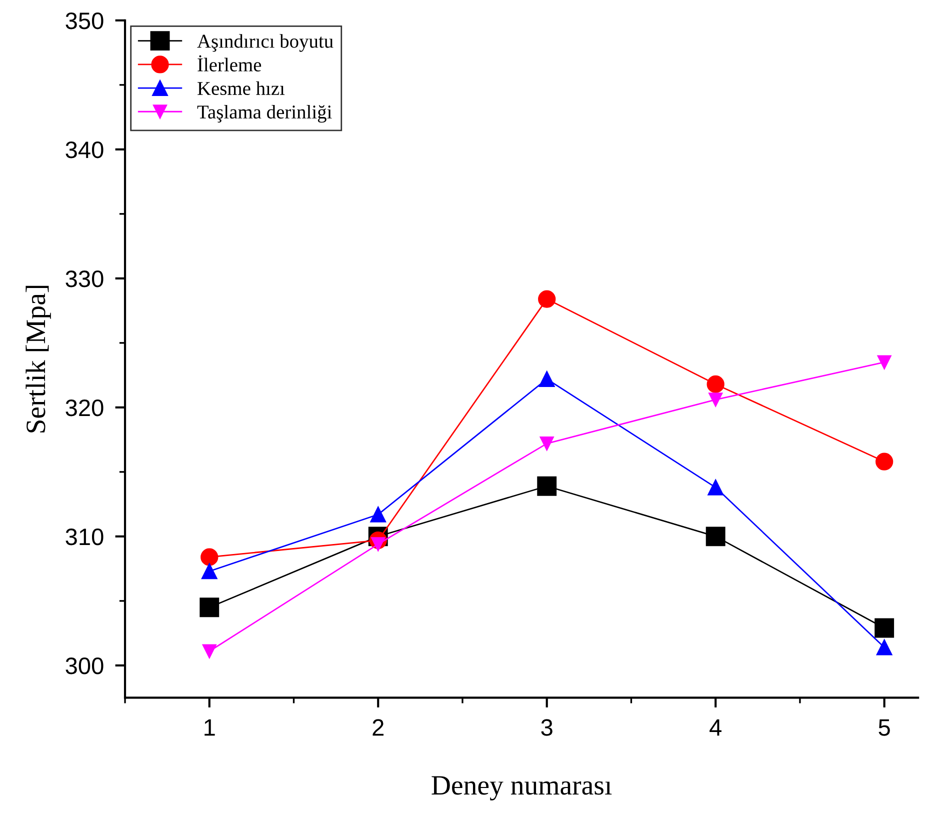 Image resolution: width=933 pixels, height=816 pixels. What do you see at coordinates (230, 63) in the screenshot?
I see `legend-label: İlerleme` at bounding box center [230, 63].